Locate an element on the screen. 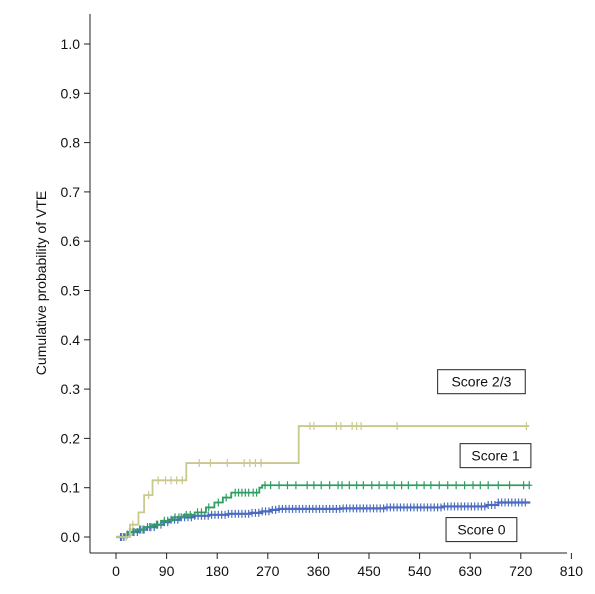 The image size is (595, 594). y-tick-label: 0.1 is located at coordinates (71, 488).